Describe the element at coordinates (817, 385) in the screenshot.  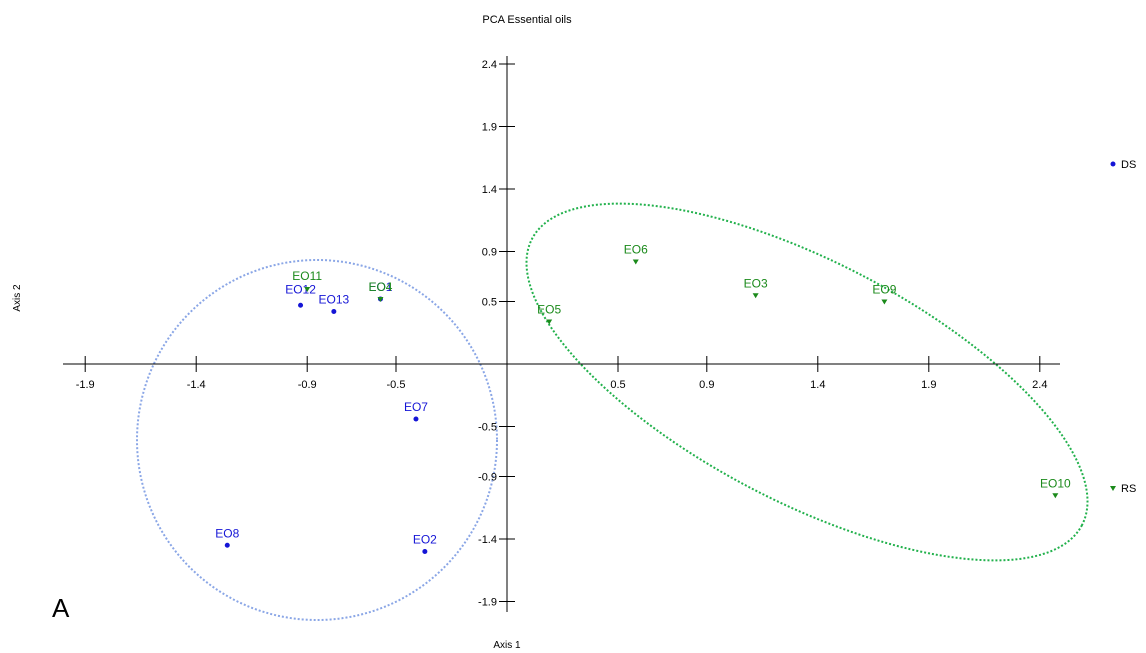
I see `x-tick-label: 1.4` at that location.